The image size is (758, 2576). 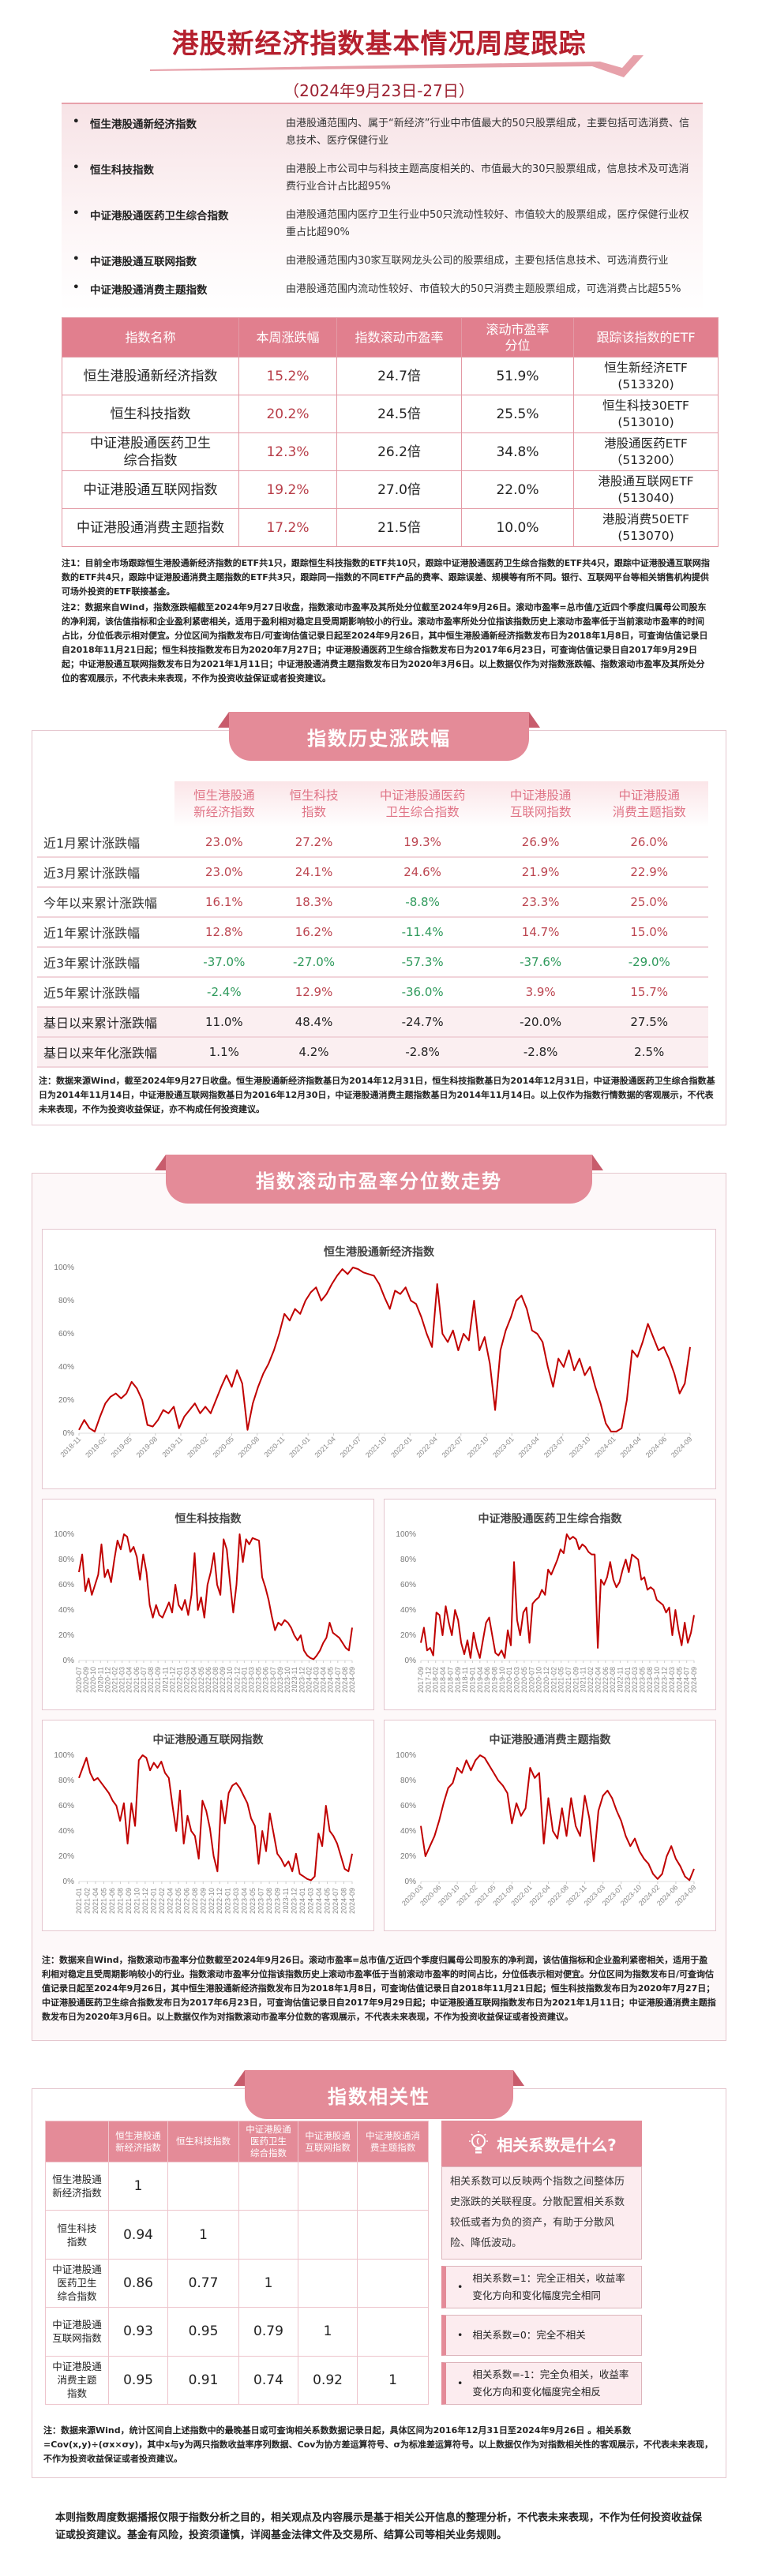 I want to click on intro-index-name: 中证港股通医药卫生综合指数, so click(x=159, y=216).